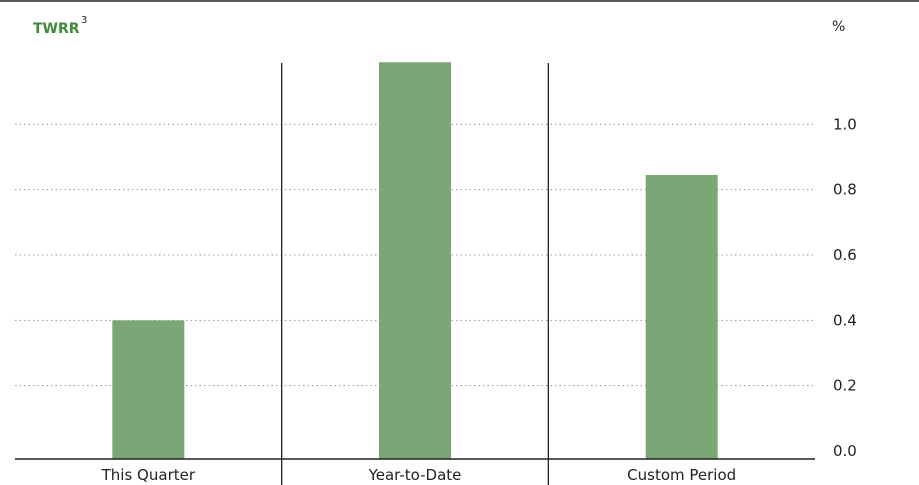 Image resolution: width=919 pixels, height=485 pixels. I want to click on y-tick-label: 0.4, so click(845, 320).